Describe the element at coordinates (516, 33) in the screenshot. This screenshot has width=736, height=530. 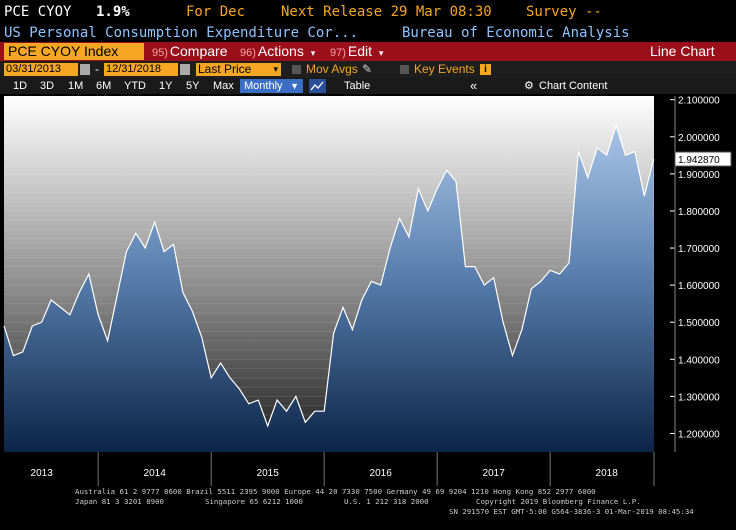
I see `source-label: Bureau of Economic Analysis` at that location.